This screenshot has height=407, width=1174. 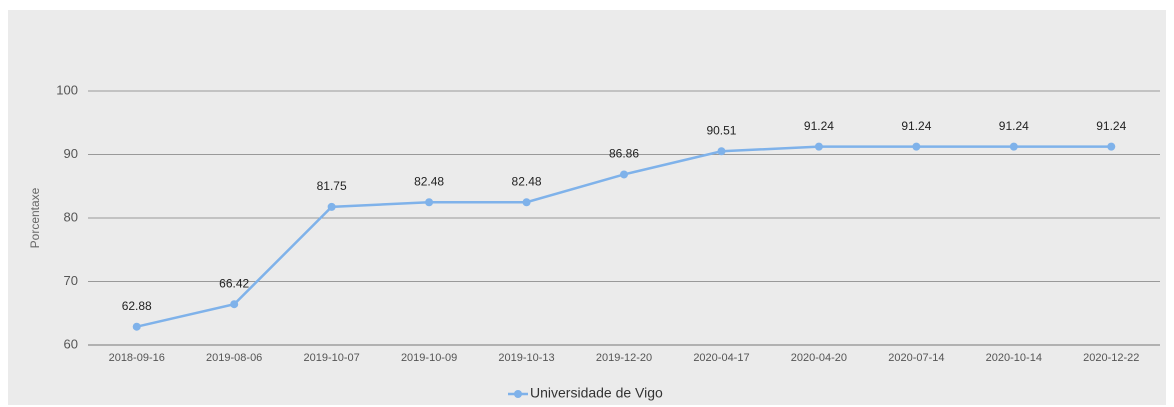 I want to click on y-tick-label: 80, so click(x=71, y=216).